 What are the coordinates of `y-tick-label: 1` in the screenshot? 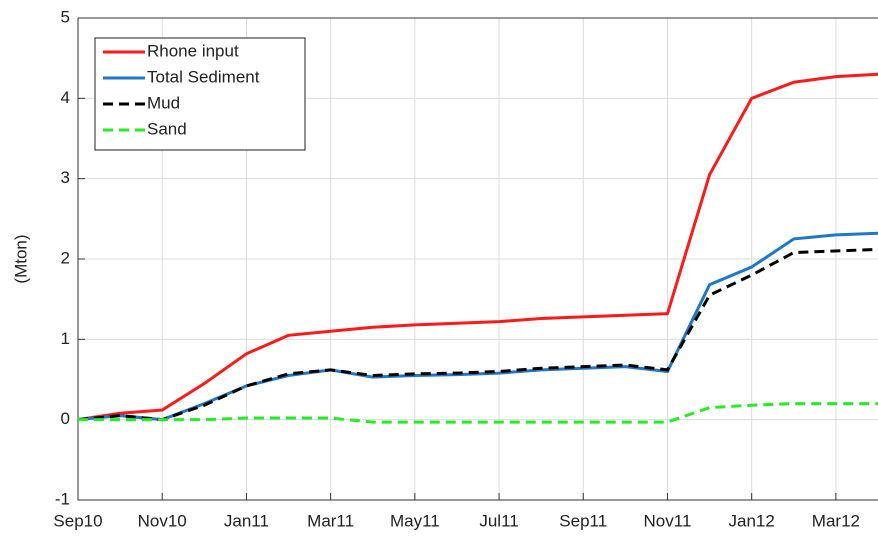 It's located at (65, 338).